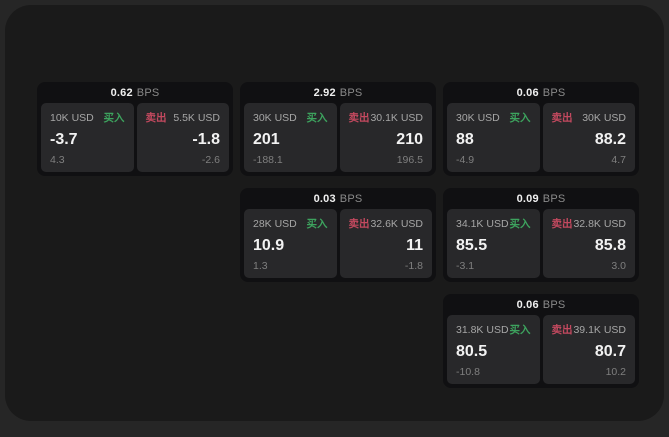 The image size is (669, 437). I want to click on sell-price: 210, so click(409, 139).